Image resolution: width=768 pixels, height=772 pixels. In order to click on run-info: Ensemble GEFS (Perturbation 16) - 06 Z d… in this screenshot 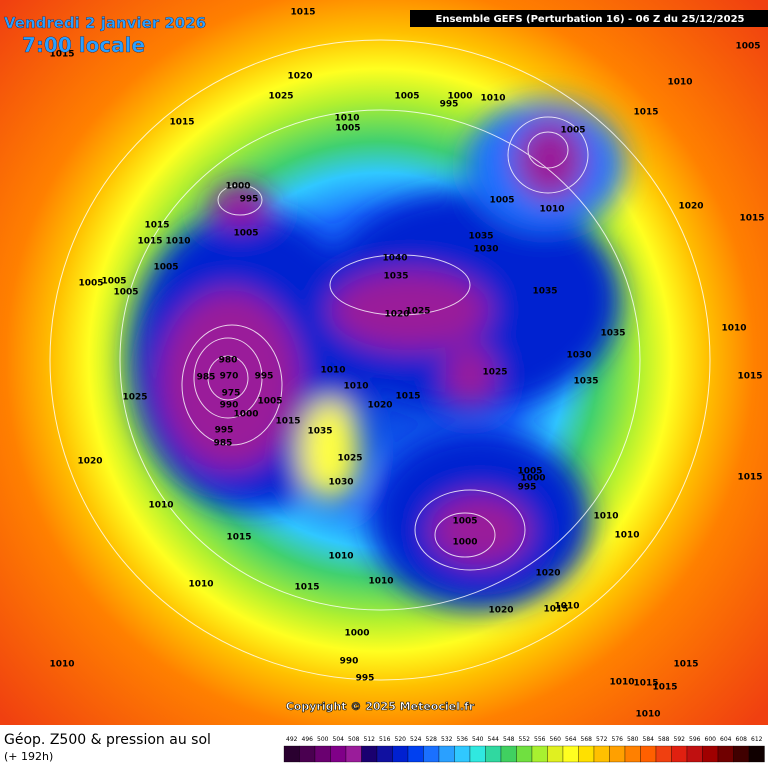, I will do `click(590, 19)`.